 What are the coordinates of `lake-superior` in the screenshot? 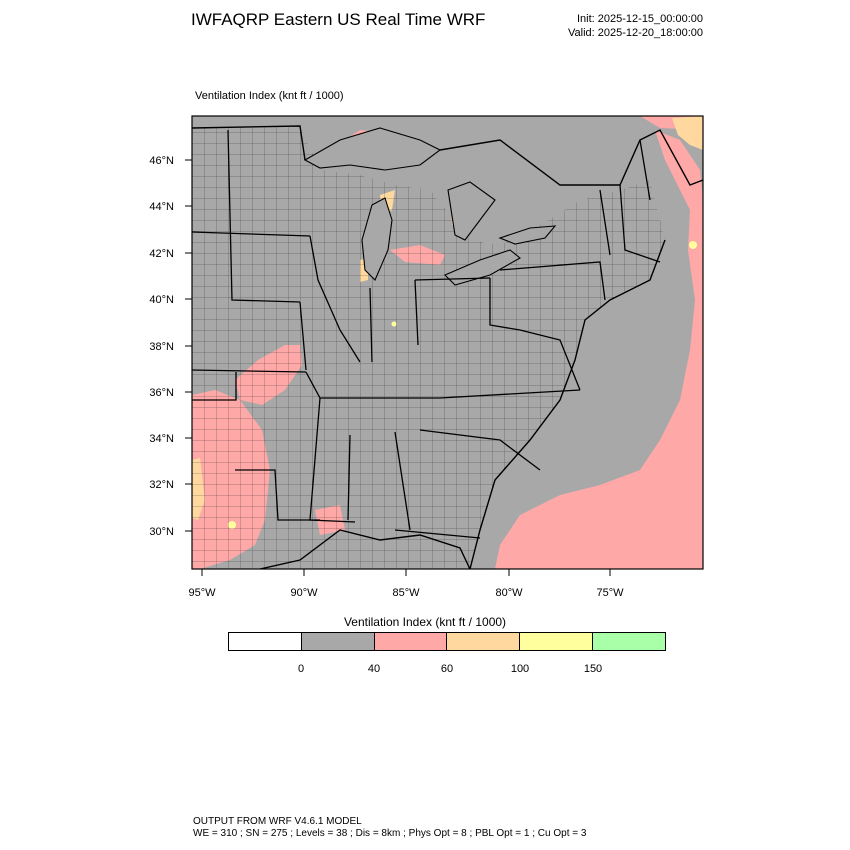 It's located at (372, 149).